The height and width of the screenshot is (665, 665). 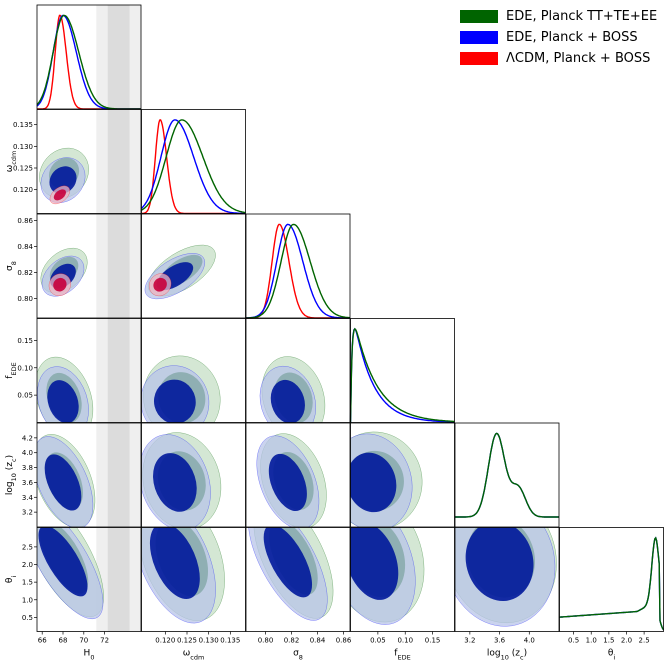 What do you see at coordinates (27, 600) in the screenshot?
I see `y-tick-label: 1.0` at bounding box center [27, 600].